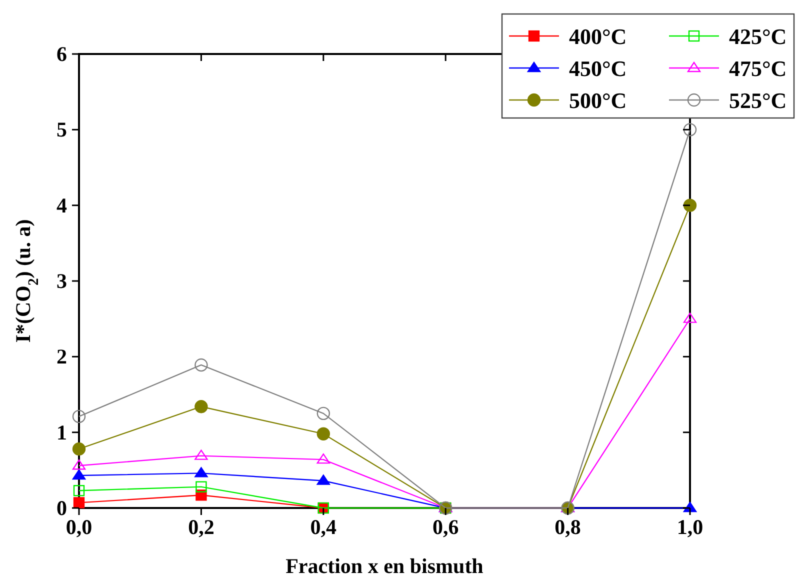  What do you see at coordinates (61, 432) in the screenshot?
I see `y-tick-label: 1` at bounding box center [61, 432].